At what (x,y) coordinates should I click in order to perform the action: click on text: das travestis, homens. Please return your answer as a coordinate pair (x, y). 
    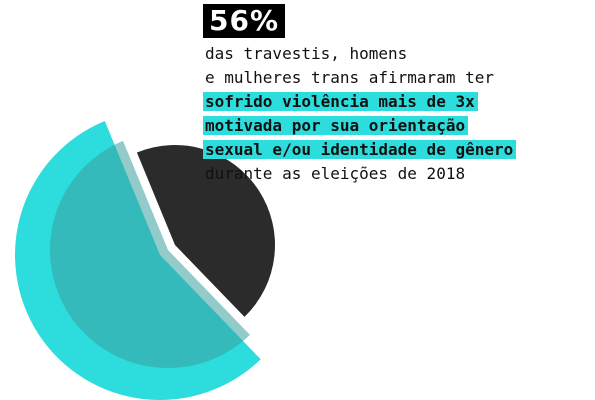
    Looking at the image, I should click on (306, 53).